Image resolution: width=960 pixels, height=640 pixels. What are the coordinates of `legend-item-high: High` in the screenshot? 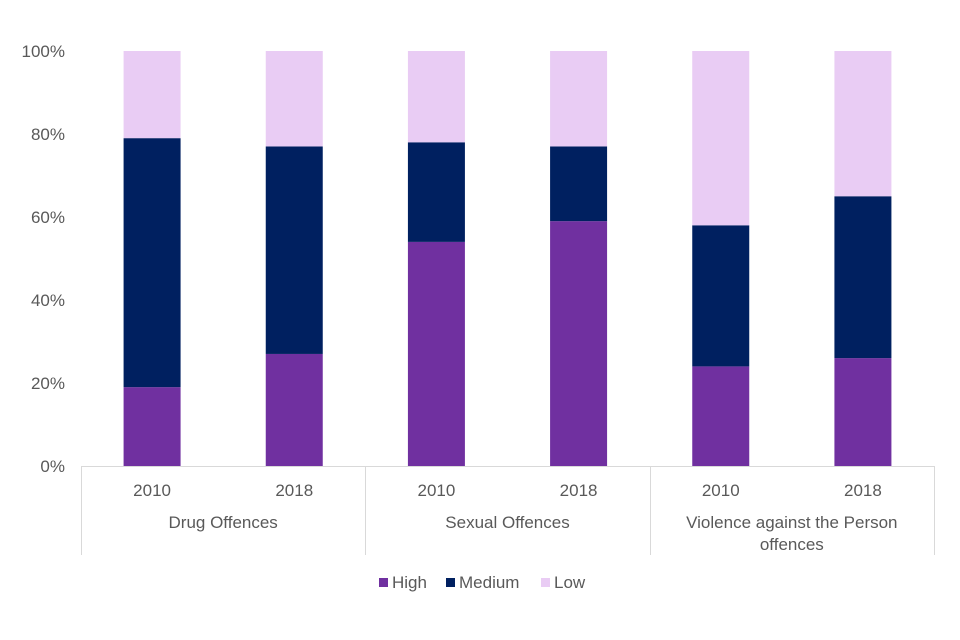 It's located at (403, 582).